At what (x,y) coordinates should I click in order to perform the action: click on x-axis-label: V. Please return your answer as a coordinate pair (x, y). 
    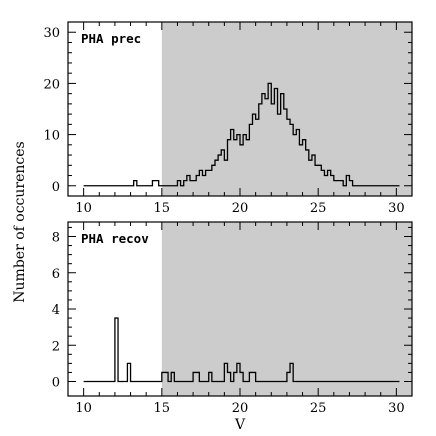
    Looking at the image, I should click on (240, 425).